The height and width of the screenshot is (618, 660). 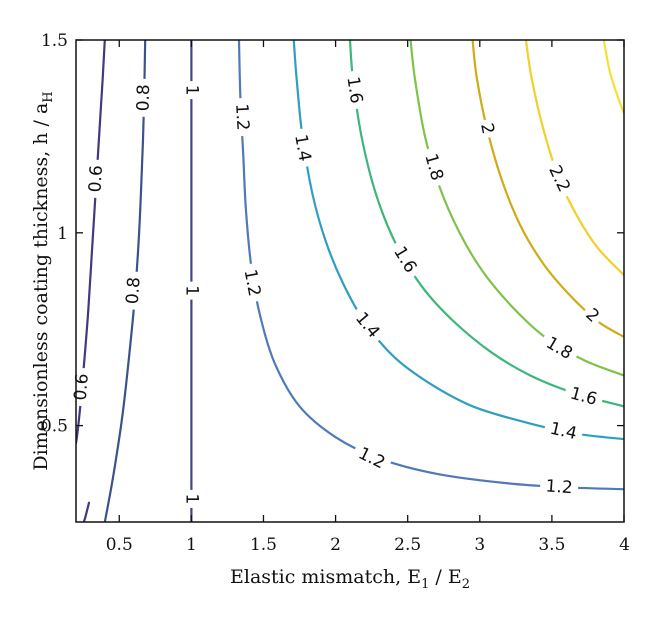 What do you see at coordinates (54, 427) in the screenshot?
I see `y-tick-label: 0.5` at bounding box center [54, 427].